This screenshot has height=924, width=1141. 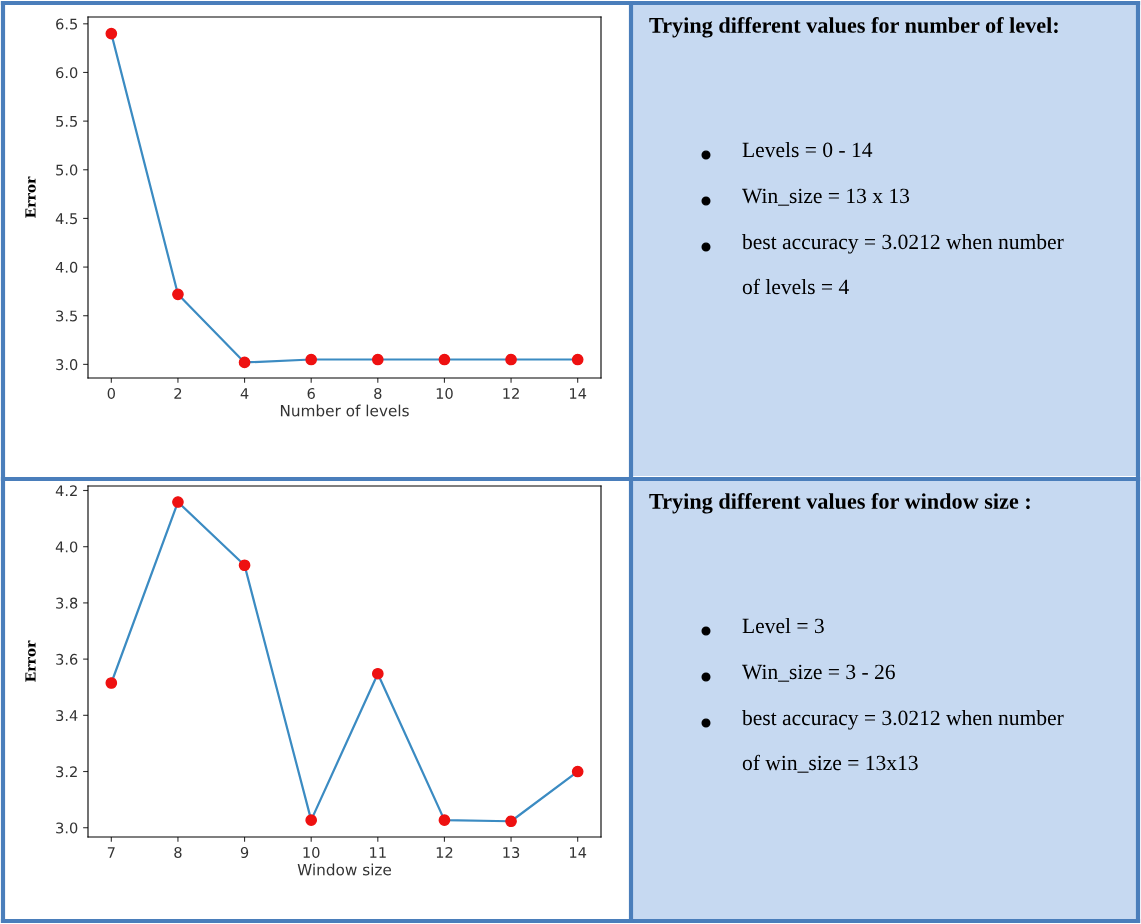 What do you see at coordinates (903, 741) in the screenshot?
I see `text: best accuracy = 3.0212 when number of win_size = 13x13` at bounding box center [903, 741].